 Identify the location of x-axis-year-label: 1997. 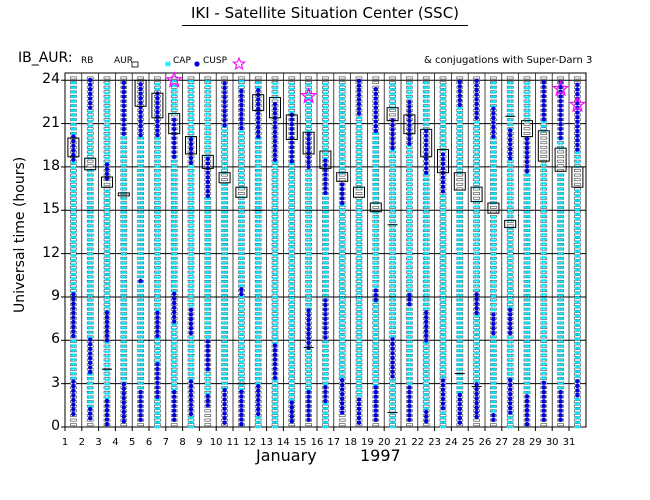
(380, 455).